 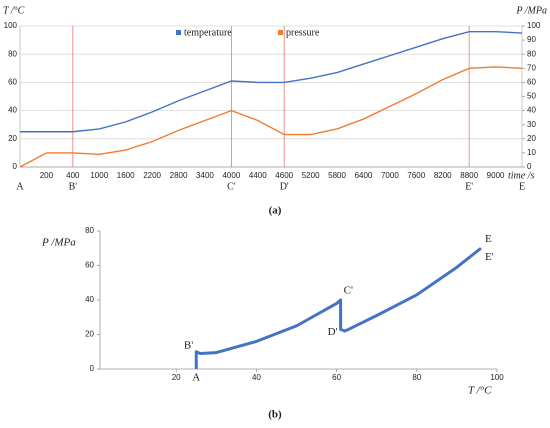 What do you see at coordinates (14, 10) in the screenshot?
I see `y-axis-label: T /°C` at bounding box center [14, 10].